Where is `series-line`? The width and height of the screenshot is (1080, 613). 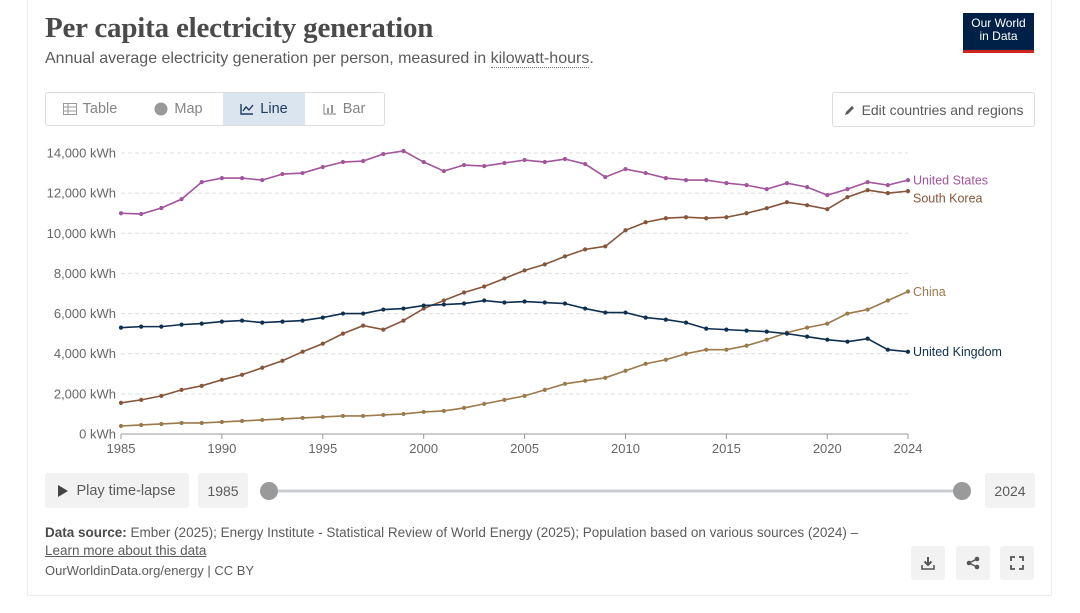
series-line is located at coordinates (514, 182).